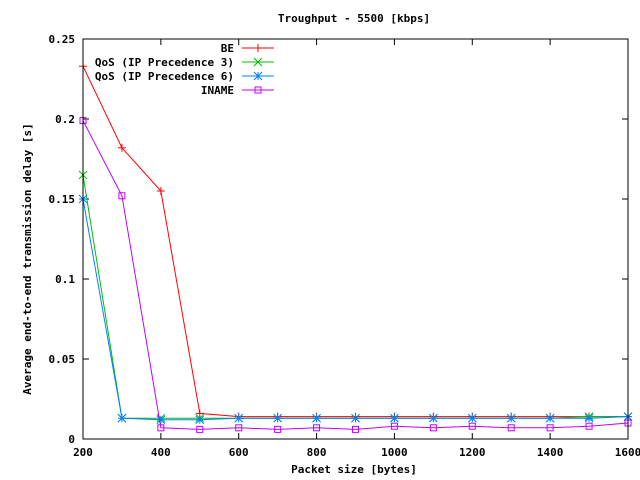 This screenshot has width=640, height=480. I want to click on x-tick-label: 1000, so click(394, 452).